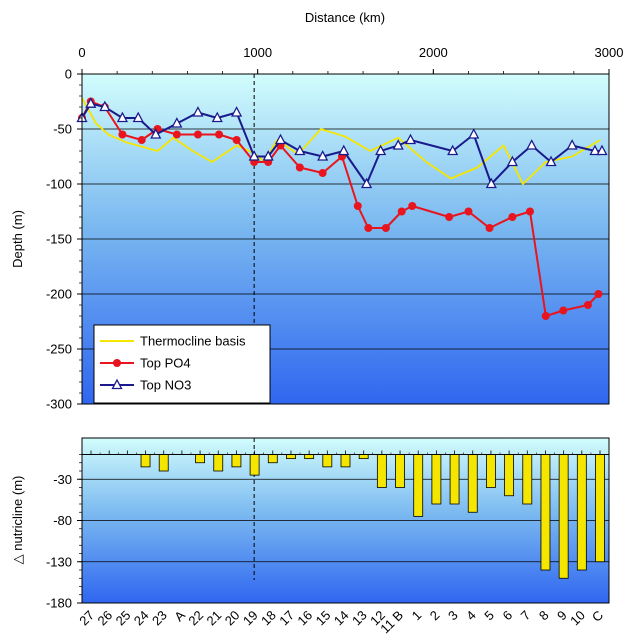 The width and height of the screenshot is (630, 640). Describe the element at coordinates (345, 520) in the screenshot. I see `nutricline-gridlines` at that location.